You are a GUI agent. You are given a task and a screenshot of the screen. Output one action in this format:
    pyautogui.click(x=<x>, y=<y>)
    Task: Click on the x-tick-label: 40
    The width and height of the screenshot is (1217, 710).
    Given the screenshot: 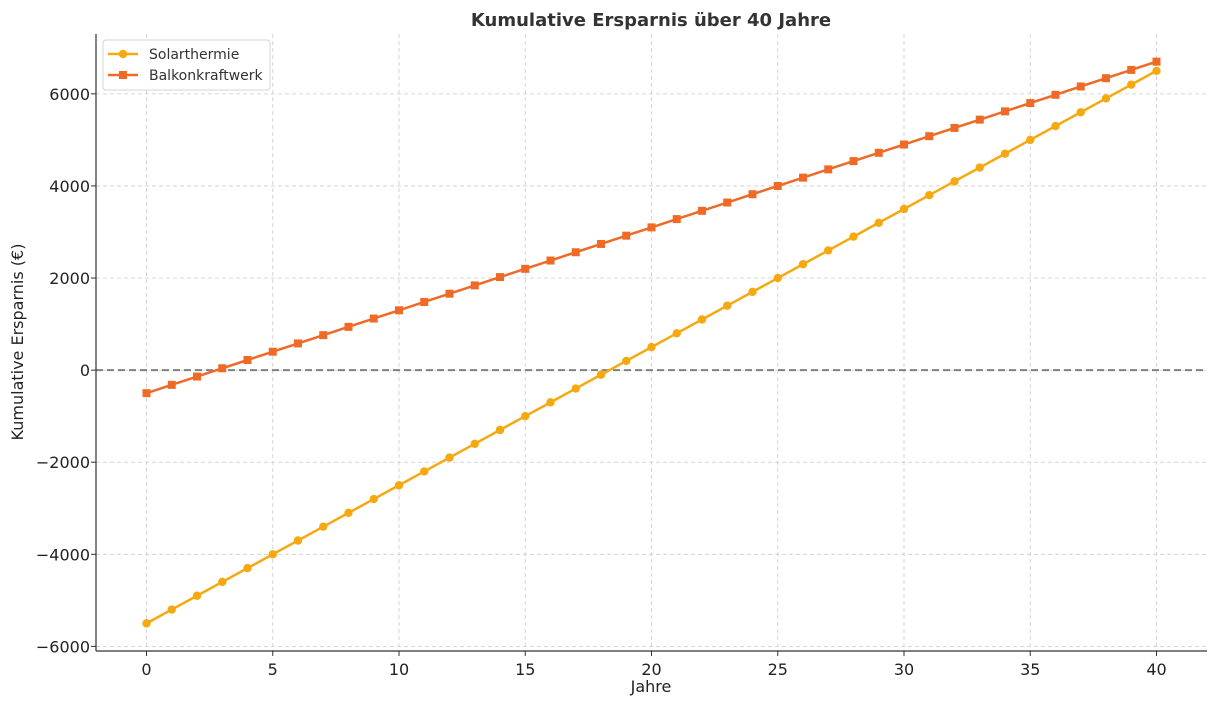 What is the action you would take?
    pyautogui.click(x=1156, y=669)
    